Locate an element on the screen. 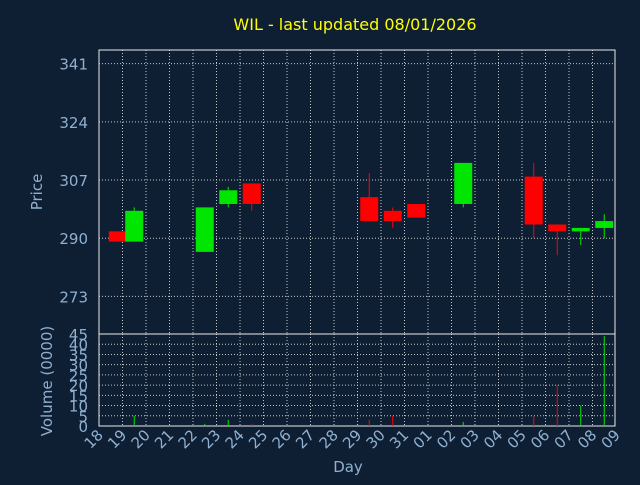  price-tick-label: 290 is located at coordinates (73, 239).